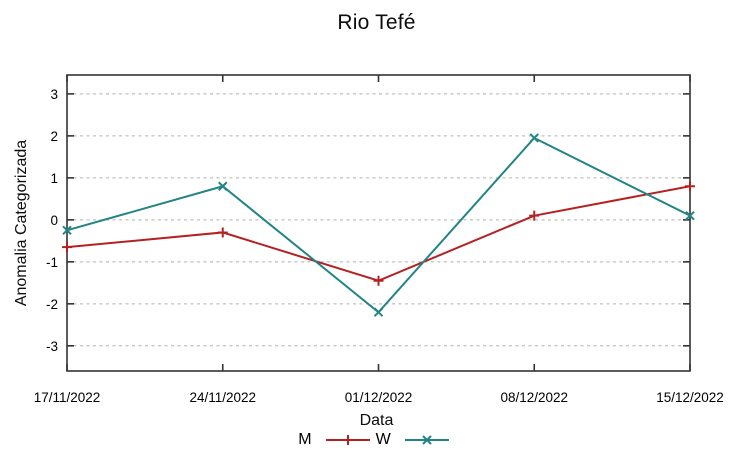  I want to click on plus-marker-icon, so click(347, 440).